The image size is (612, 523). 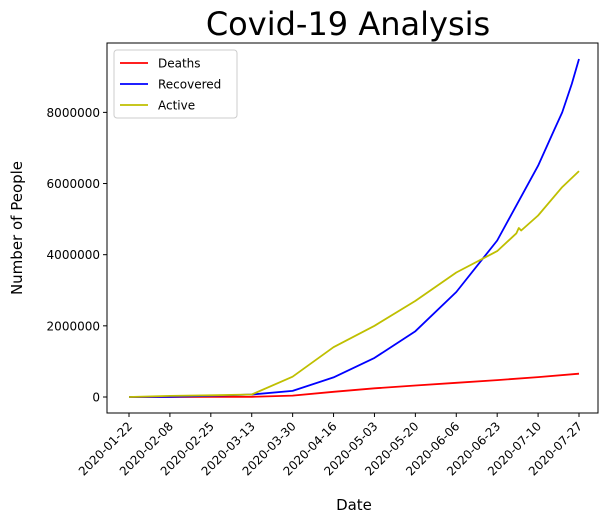 I want to click on y-tick-label: 8000000, so click(x=73, y=113).